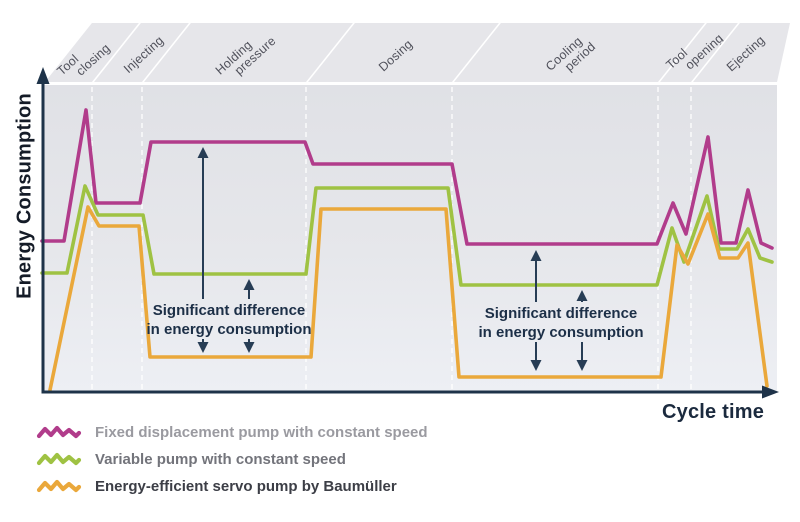 The width and height of the screenshot is (800, 522). What do you see at coordinates (713, 412) in the screenshot?
I see `x-axis-title: Cycle time` at bounding box center [713, 412].